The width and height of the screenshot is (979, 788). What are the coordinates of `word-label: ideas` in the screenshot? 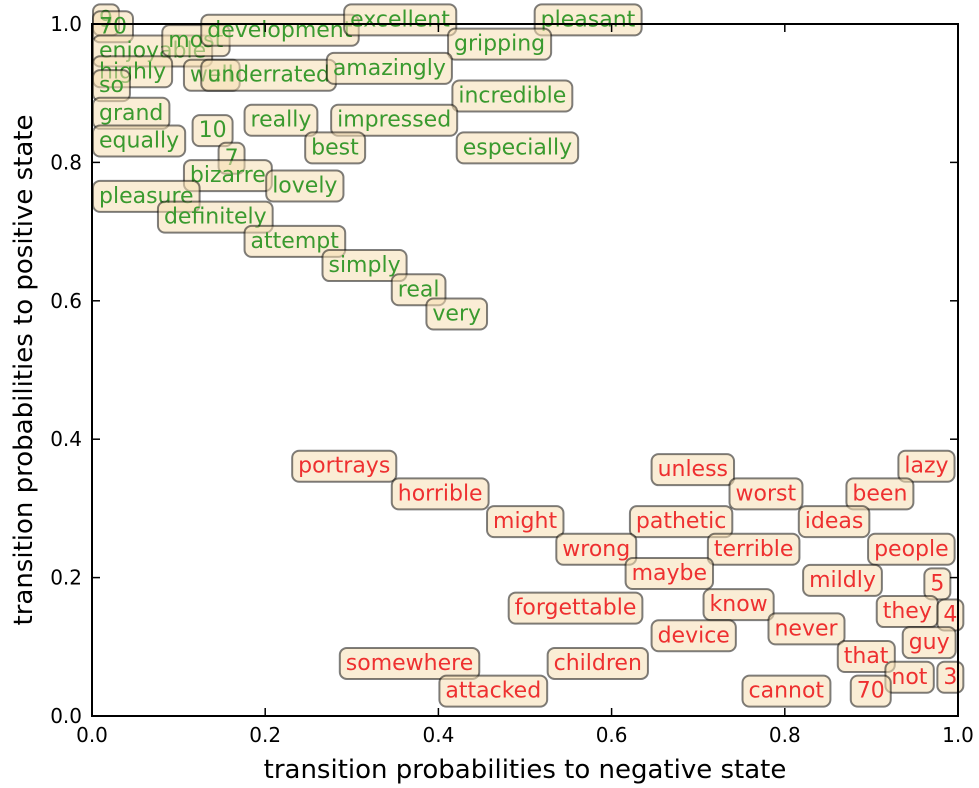 It's located at (834, 521).